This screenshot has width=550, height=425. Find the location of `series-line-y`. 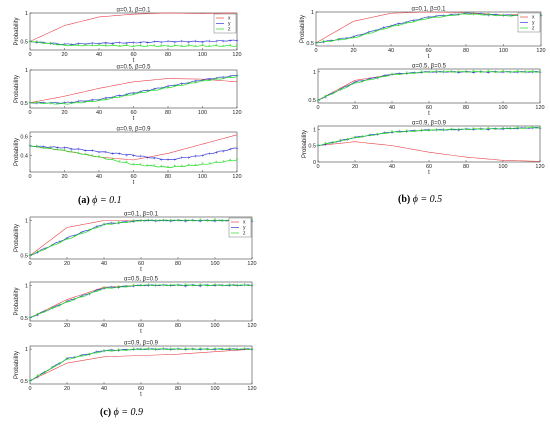

series-line-y is located at coordinates (429, 86).